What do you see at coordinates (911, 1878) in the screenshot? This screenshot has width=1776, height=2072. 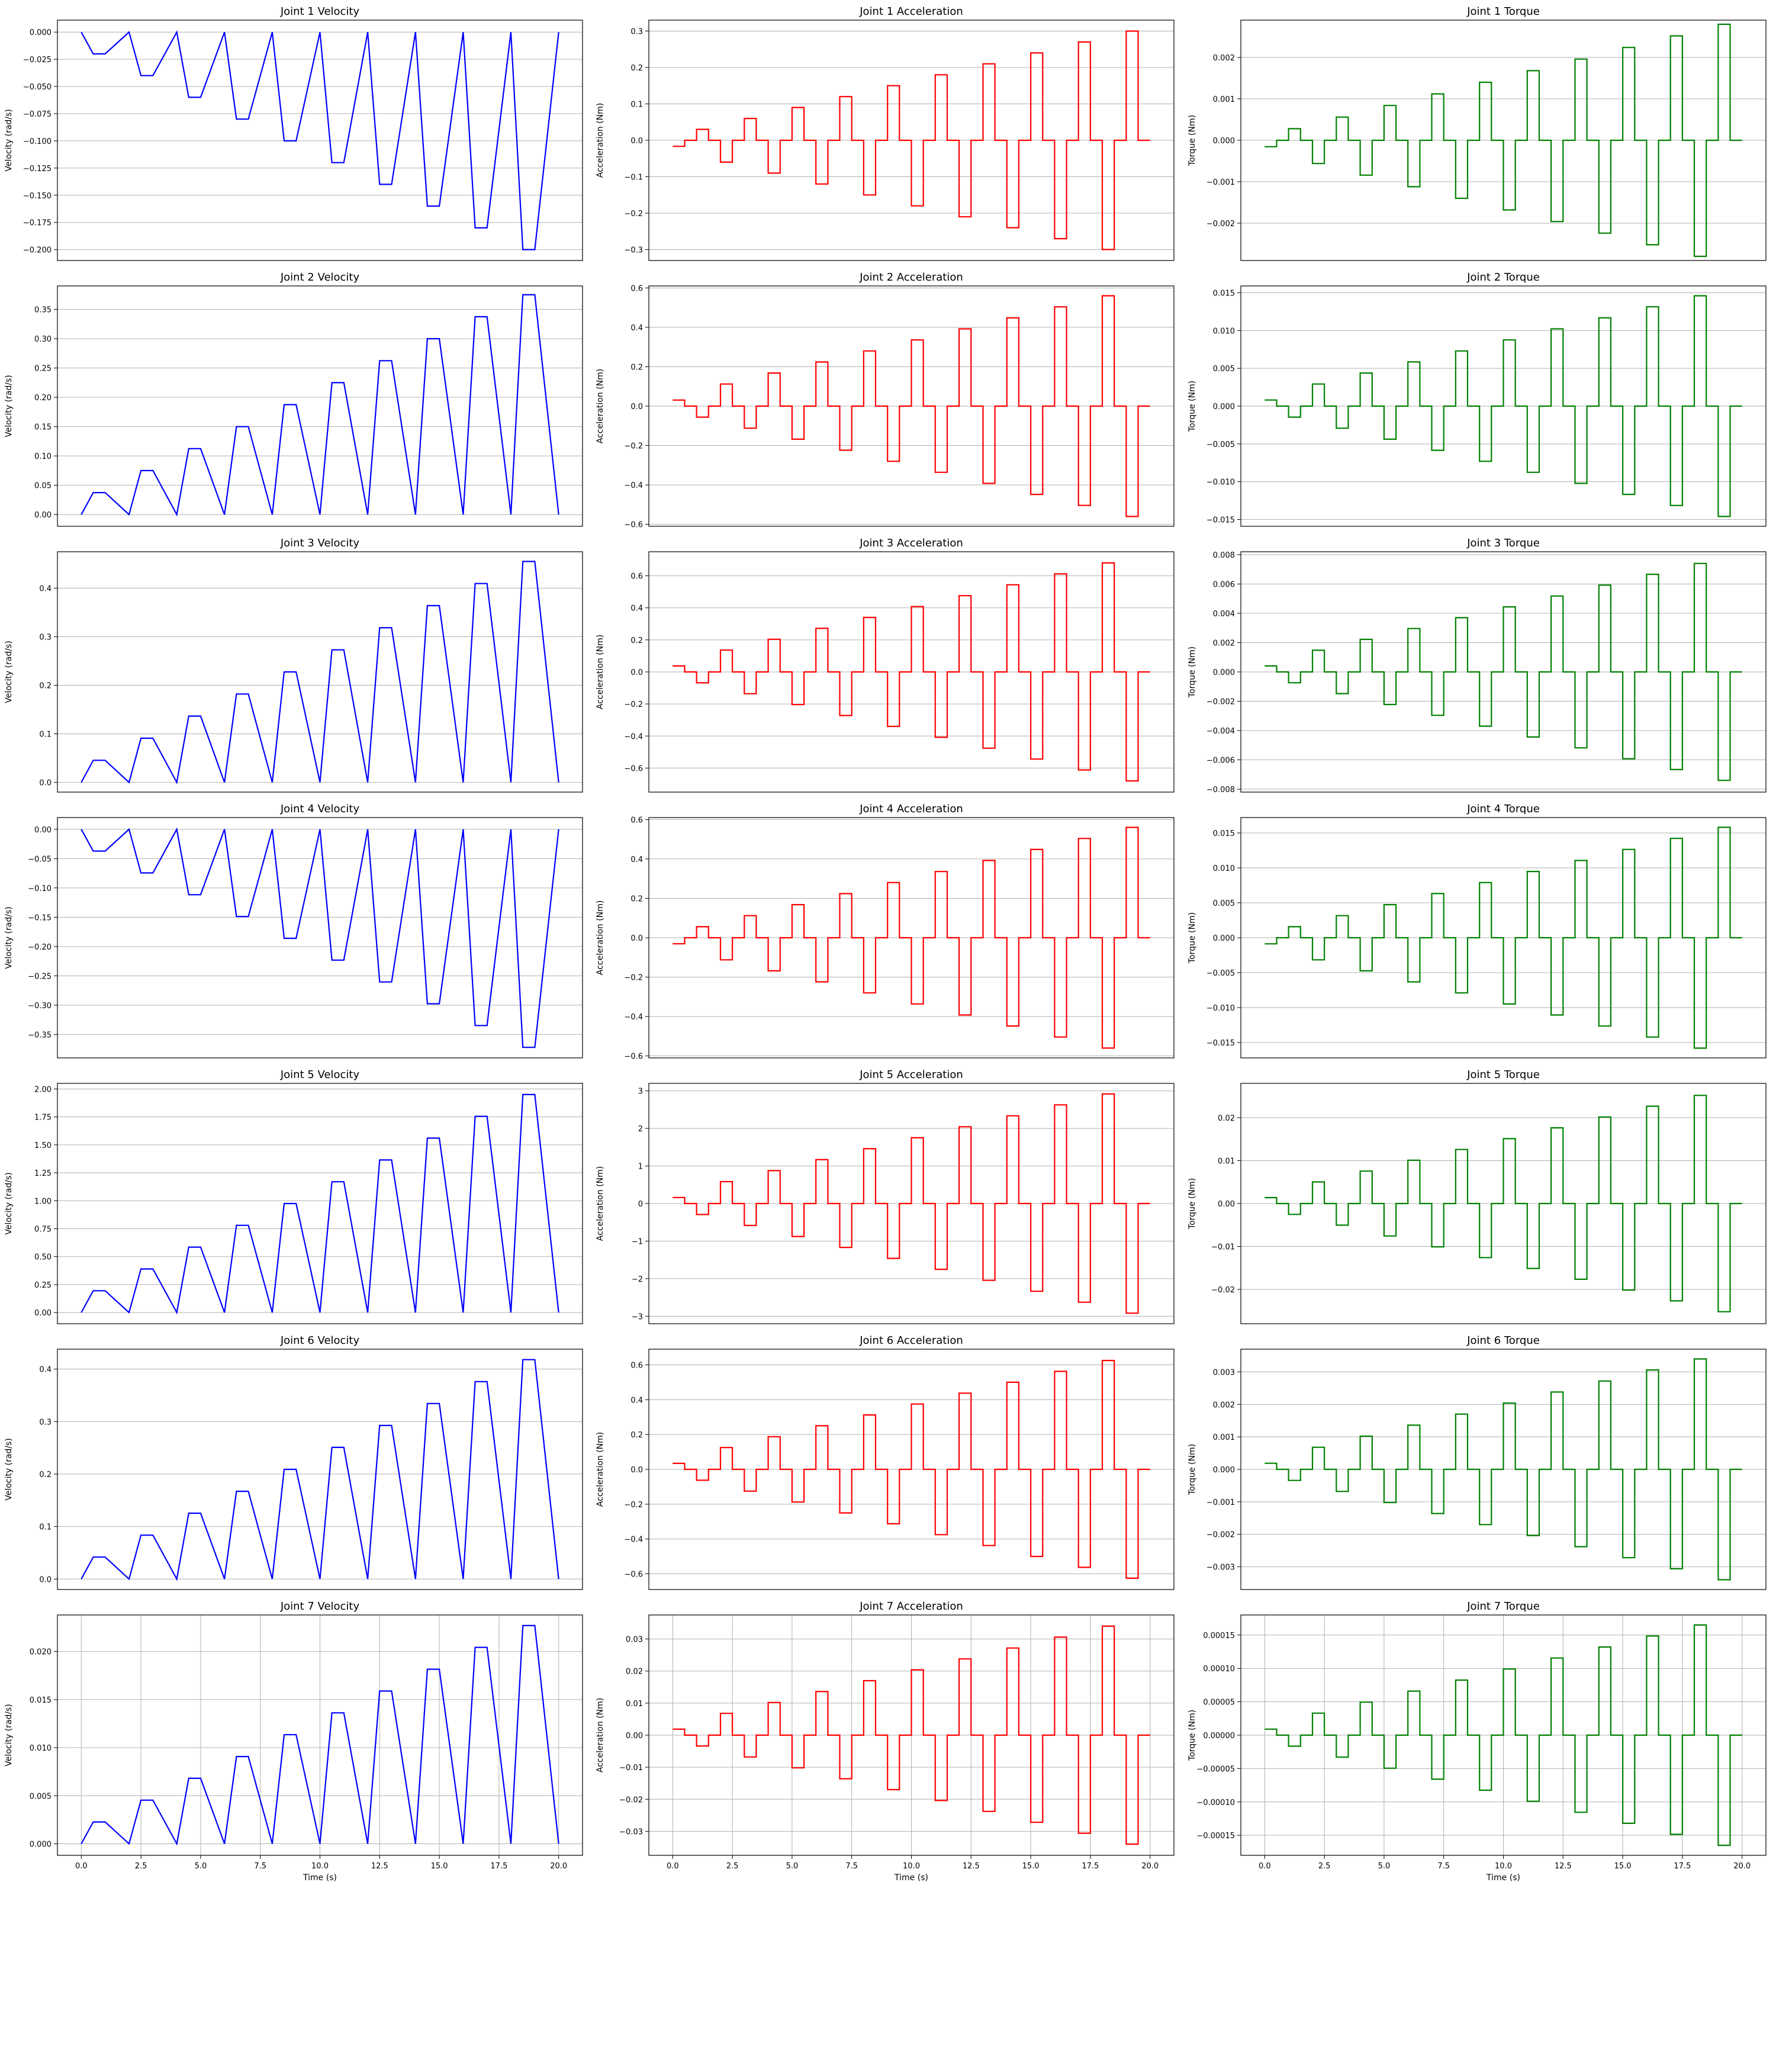 I see `x-axis-label: Time (s)` at bounding box center [911, 1878].